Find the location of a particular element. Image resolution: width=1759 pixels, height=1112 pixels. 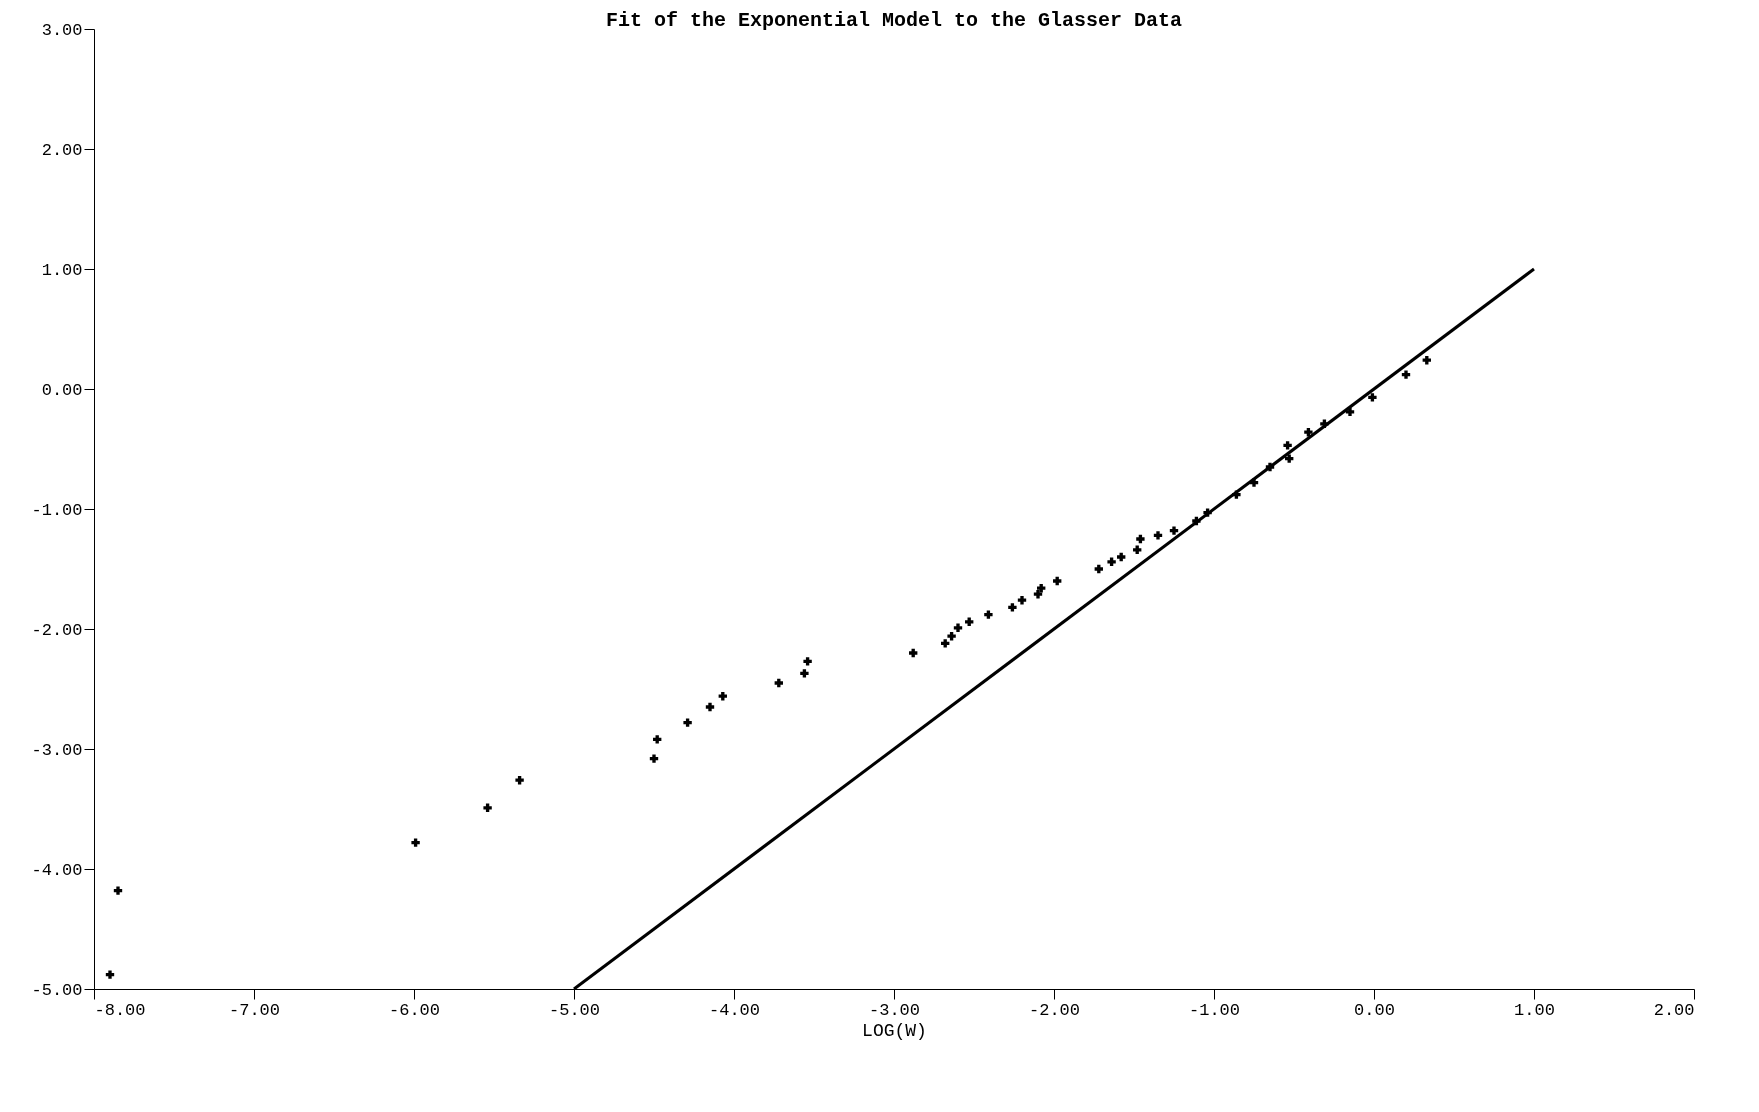

y-tick-label: -3.00 is located at coordinates (57, 750).